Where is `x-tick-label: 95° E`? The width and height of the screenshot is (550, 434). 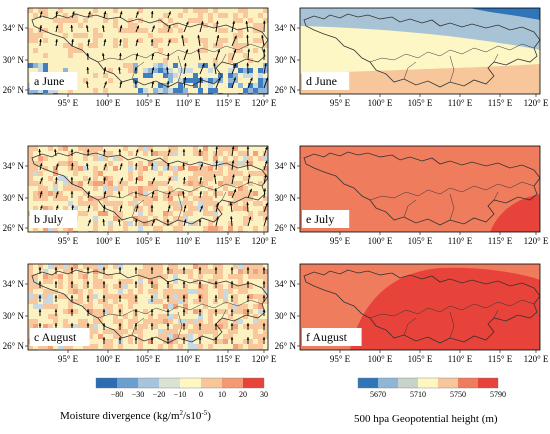
x-tick-label: 95° E is located at coordinates (68, 241).